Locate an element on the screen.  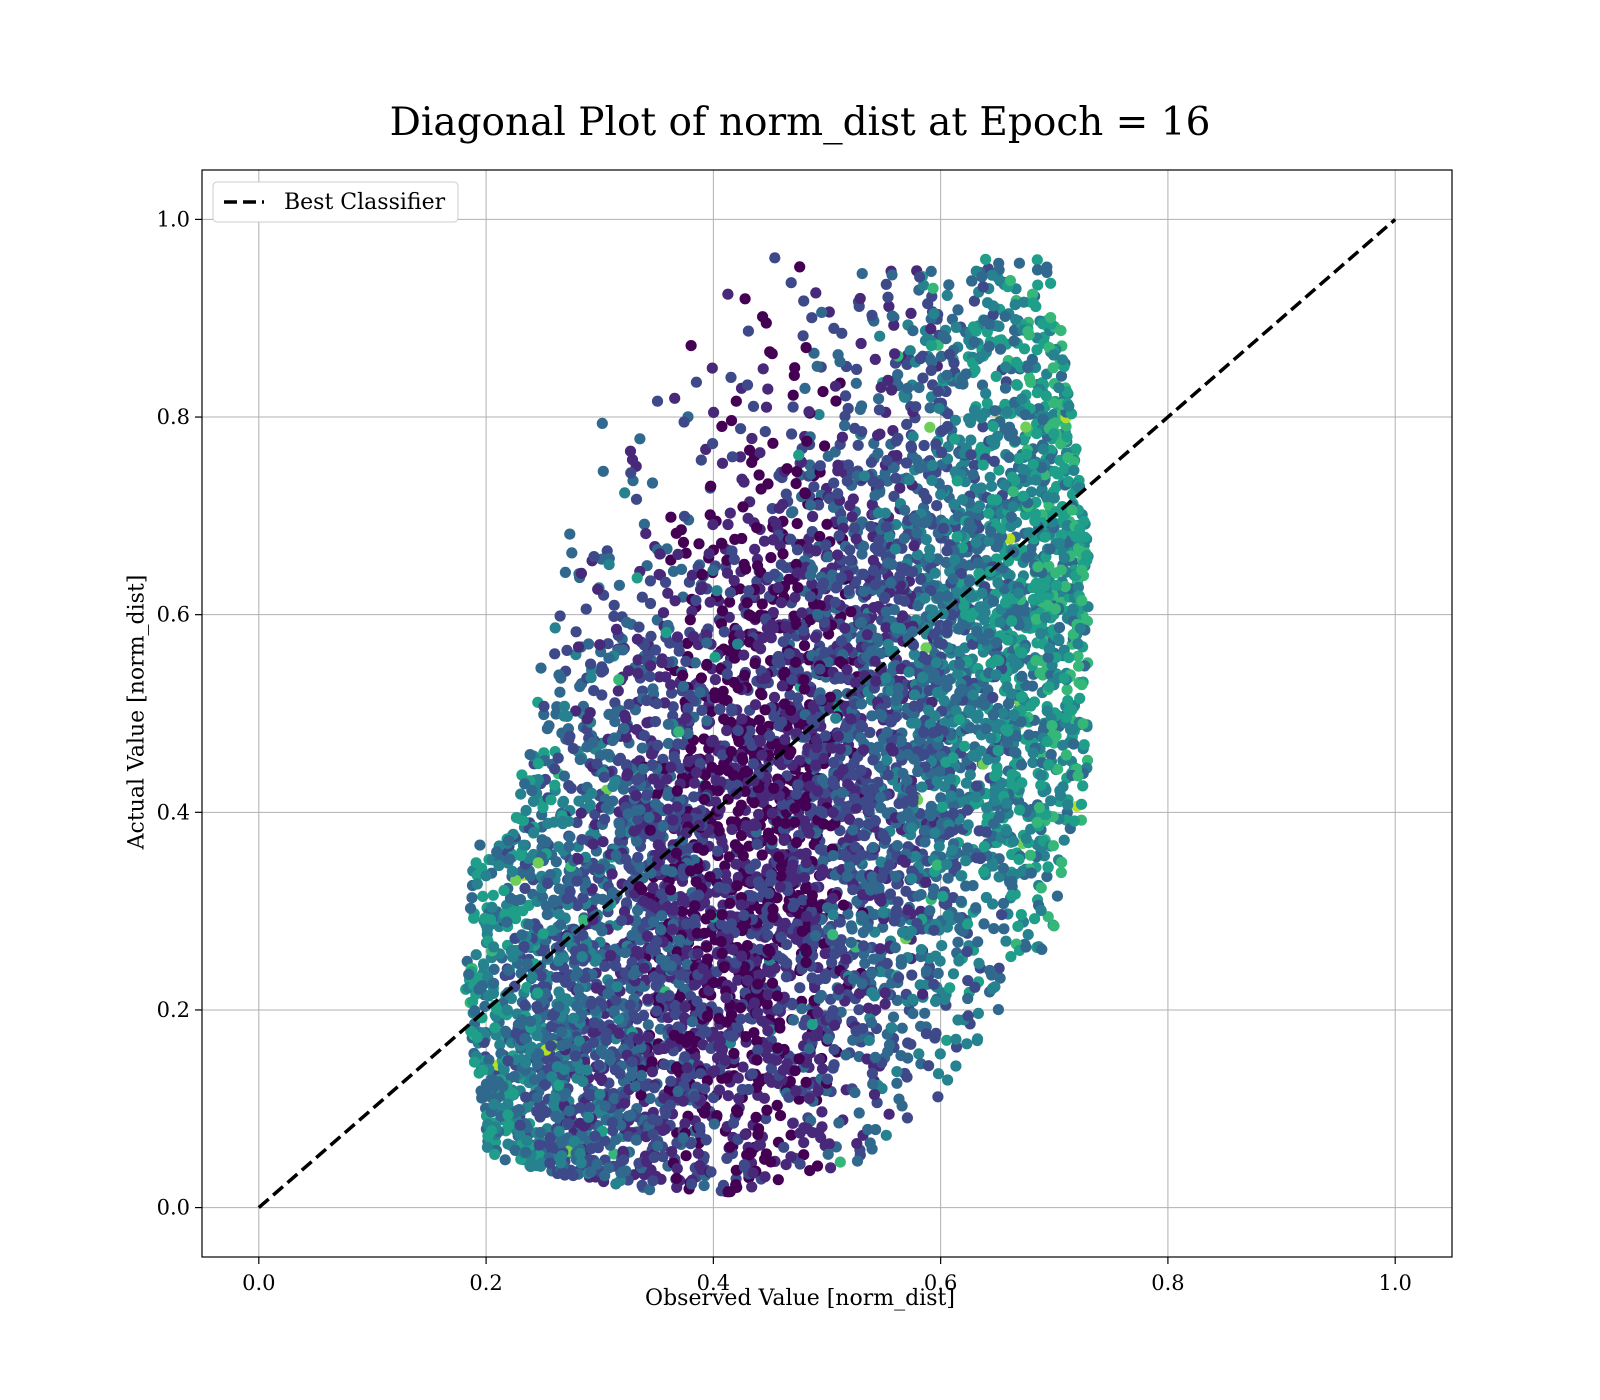
chart-title: Diagonal Plot of norm_dist at Epoch = 16 is located at coordinates (800, 122).